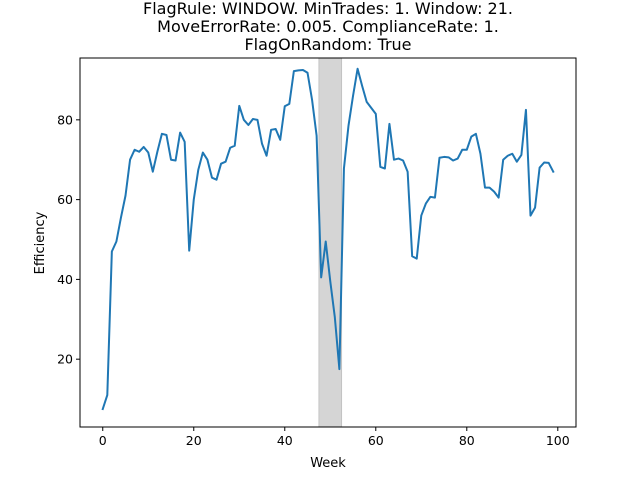 The height and width of the screenshot is (480, 640). Describe the element at coordinates (328, 463) in the screenshot. I see `x-axis-label: Week` at that location.